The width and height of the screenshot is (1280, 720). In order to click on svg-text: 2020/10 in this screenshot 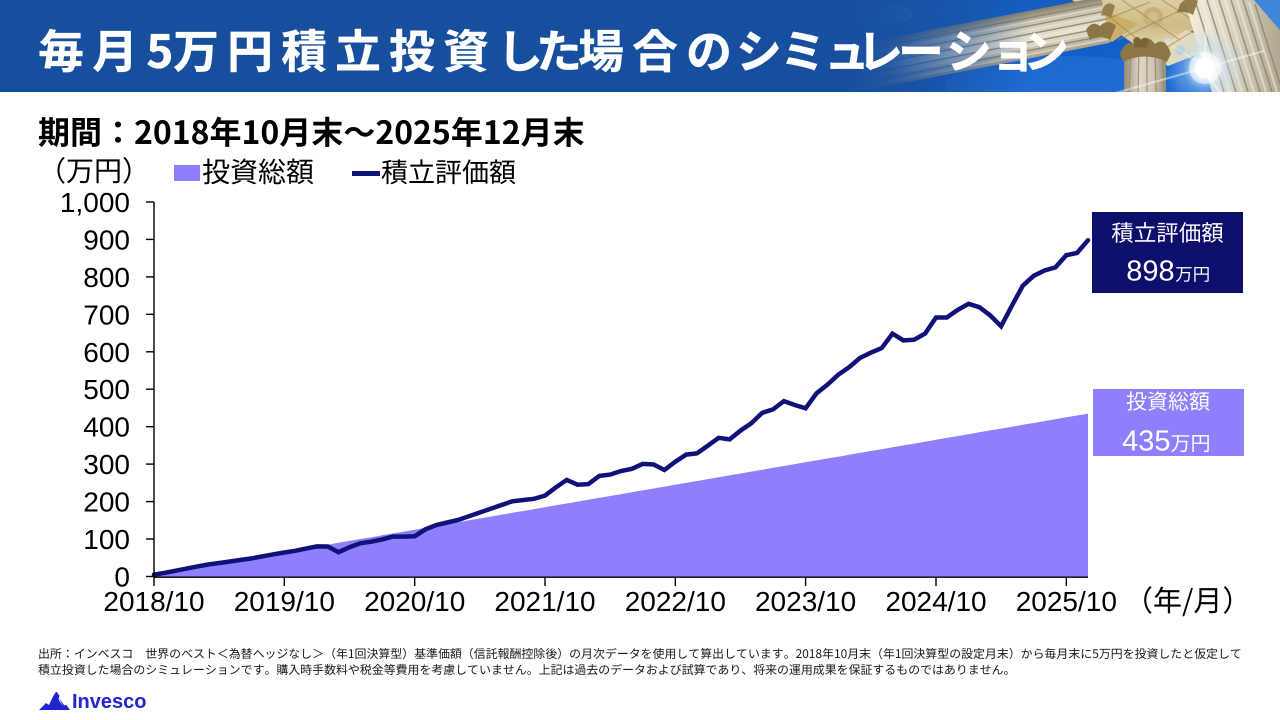, I will do `click(414, 601)`.